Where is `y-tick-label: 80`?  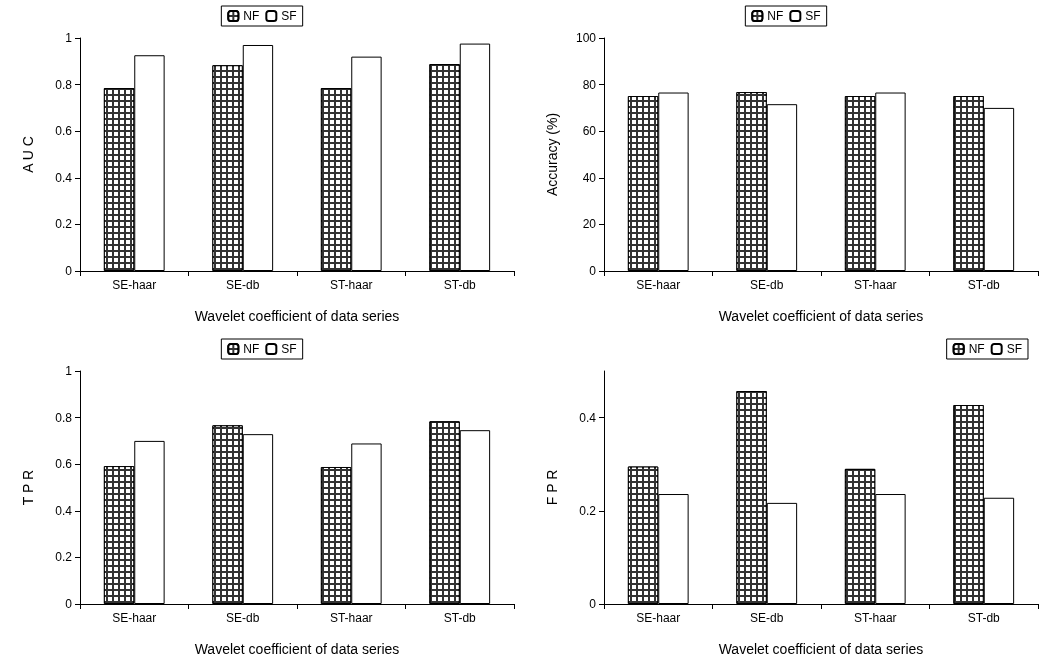
y-tick-label: 80 is located at coordinates (589, 84).